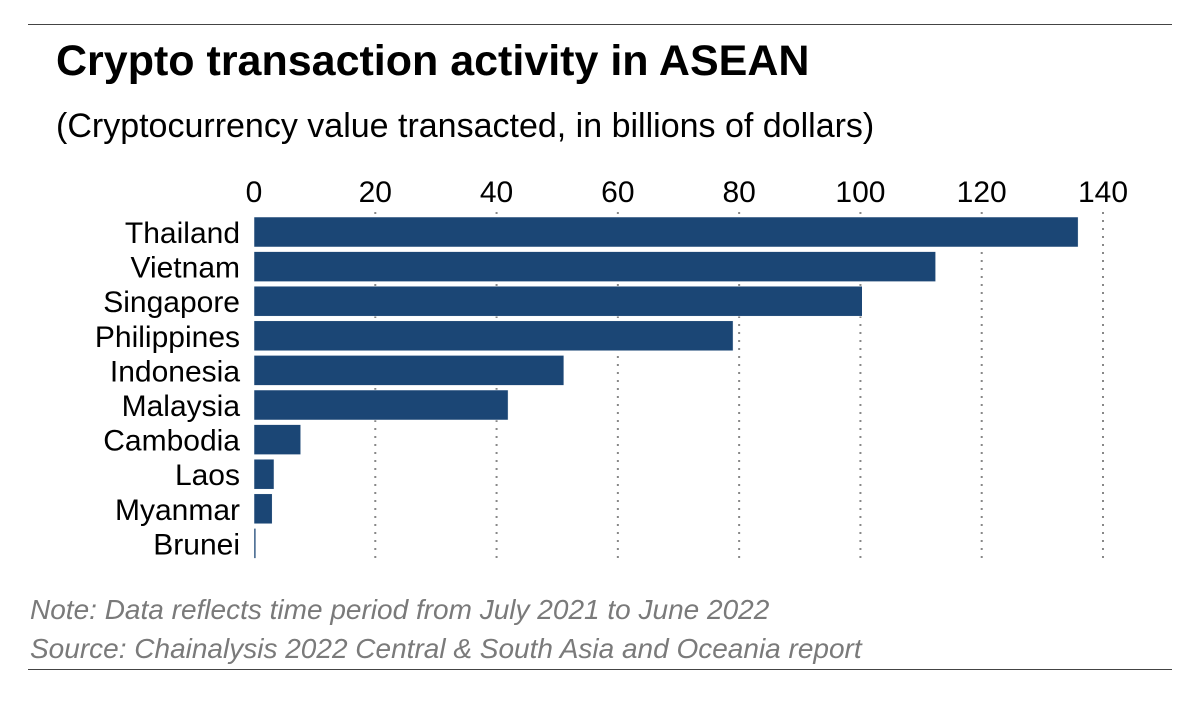 This screenshot has height=701, width=1200. I want to click on category-label-philippines: Philippines, so click(167, 337).